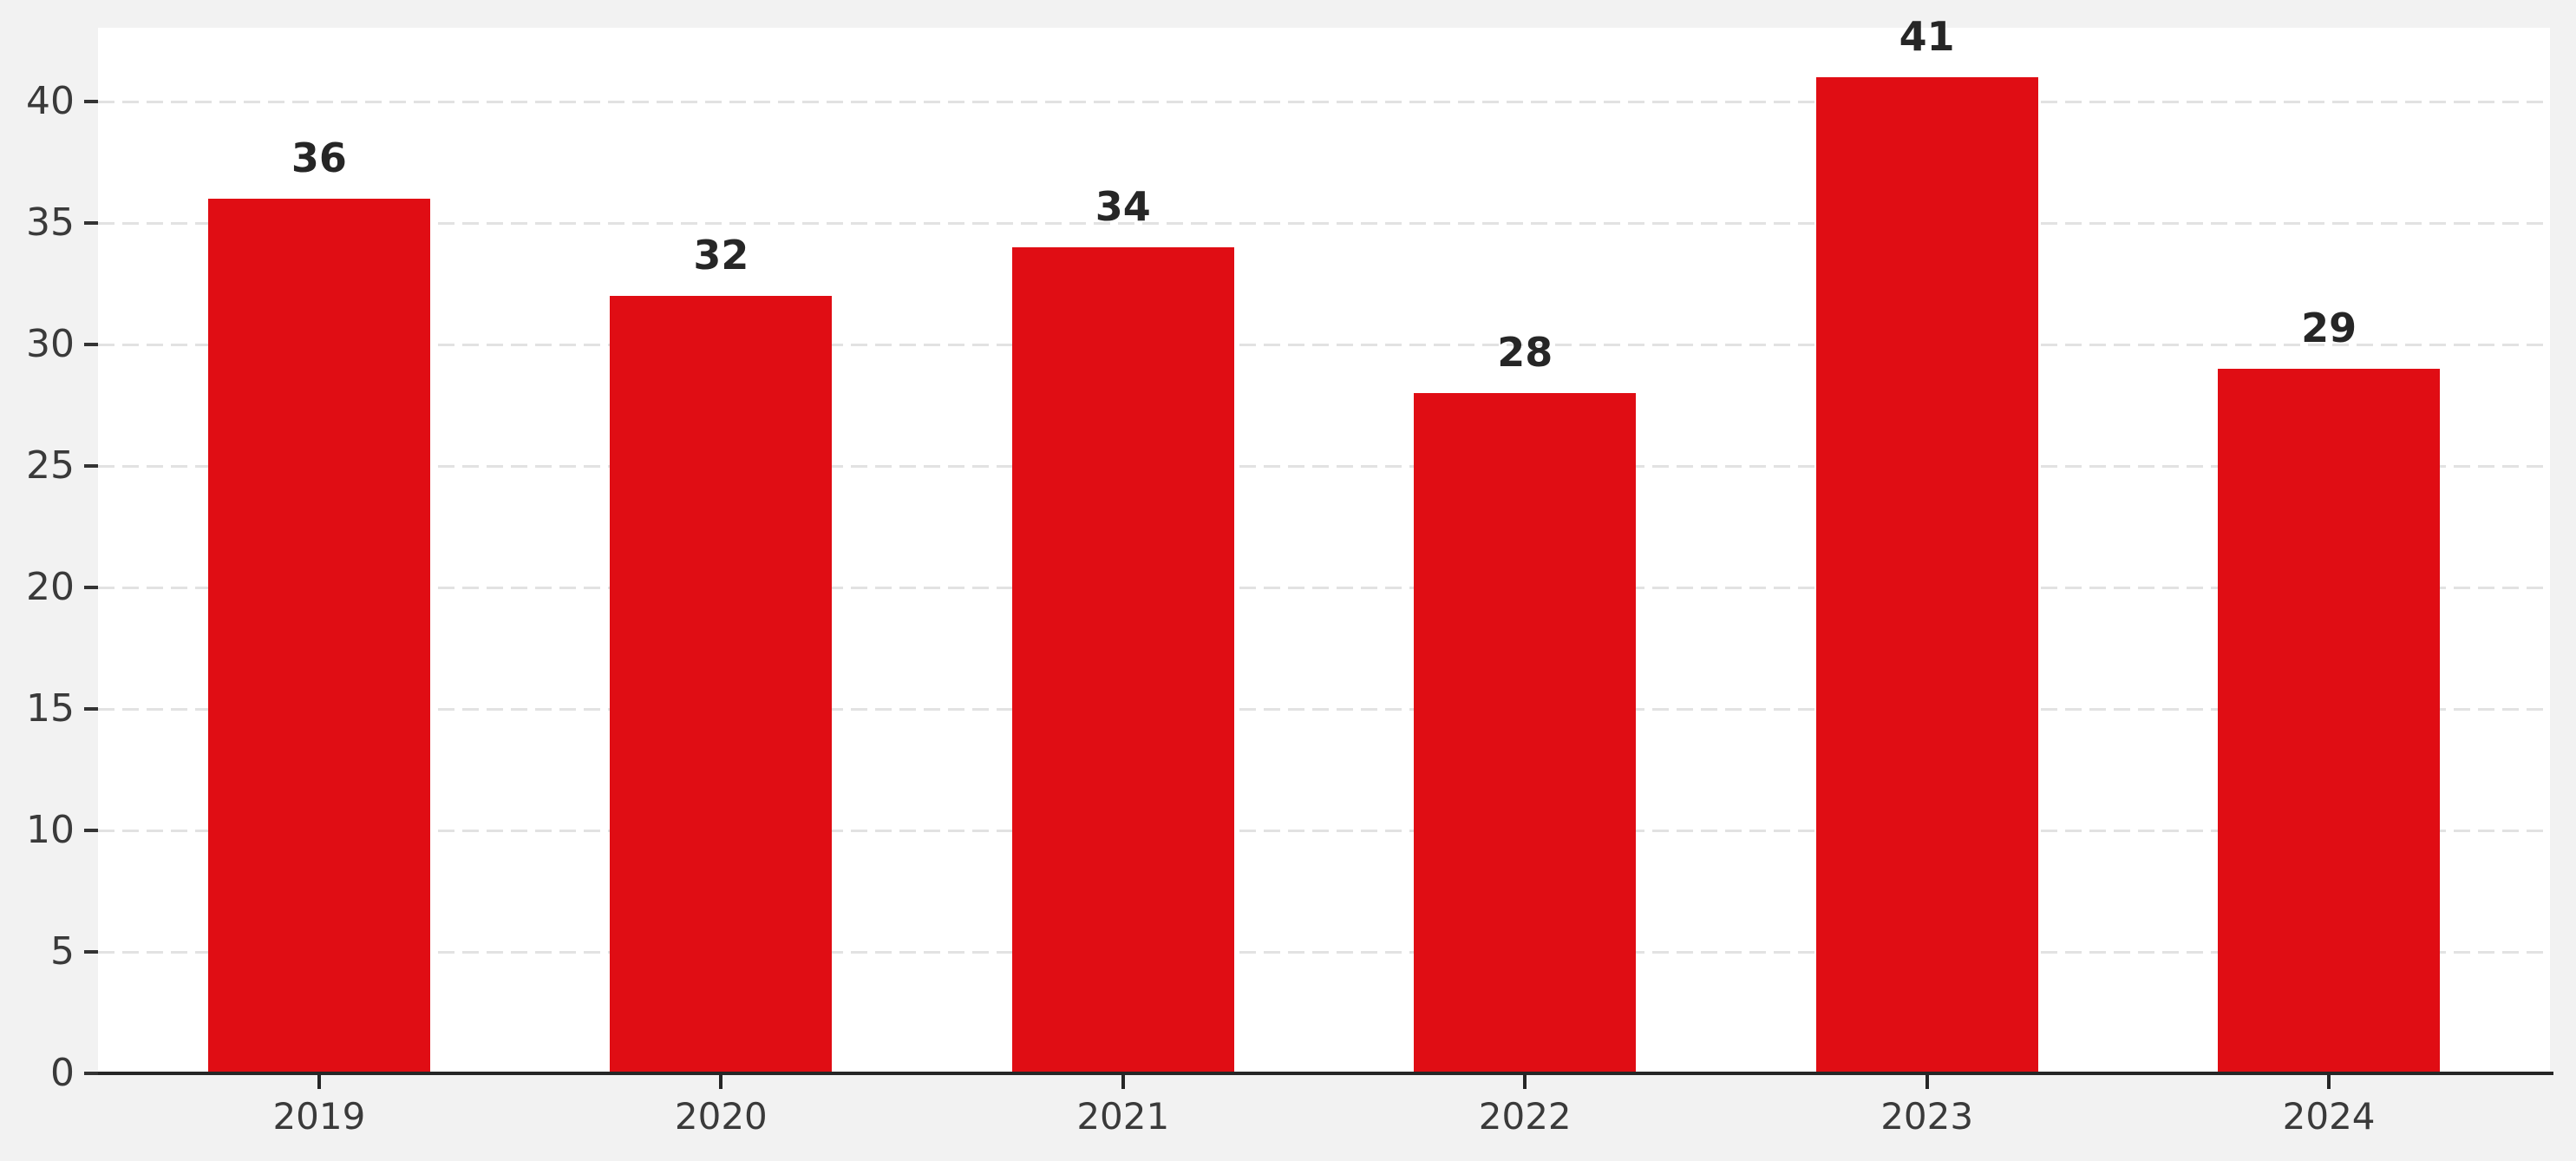 The width and height of the screenshot is (2576, 1161). Describe the element at coordinates (721, 1082) in the screenshot. I see `x-tick-mark-2020` at that location.